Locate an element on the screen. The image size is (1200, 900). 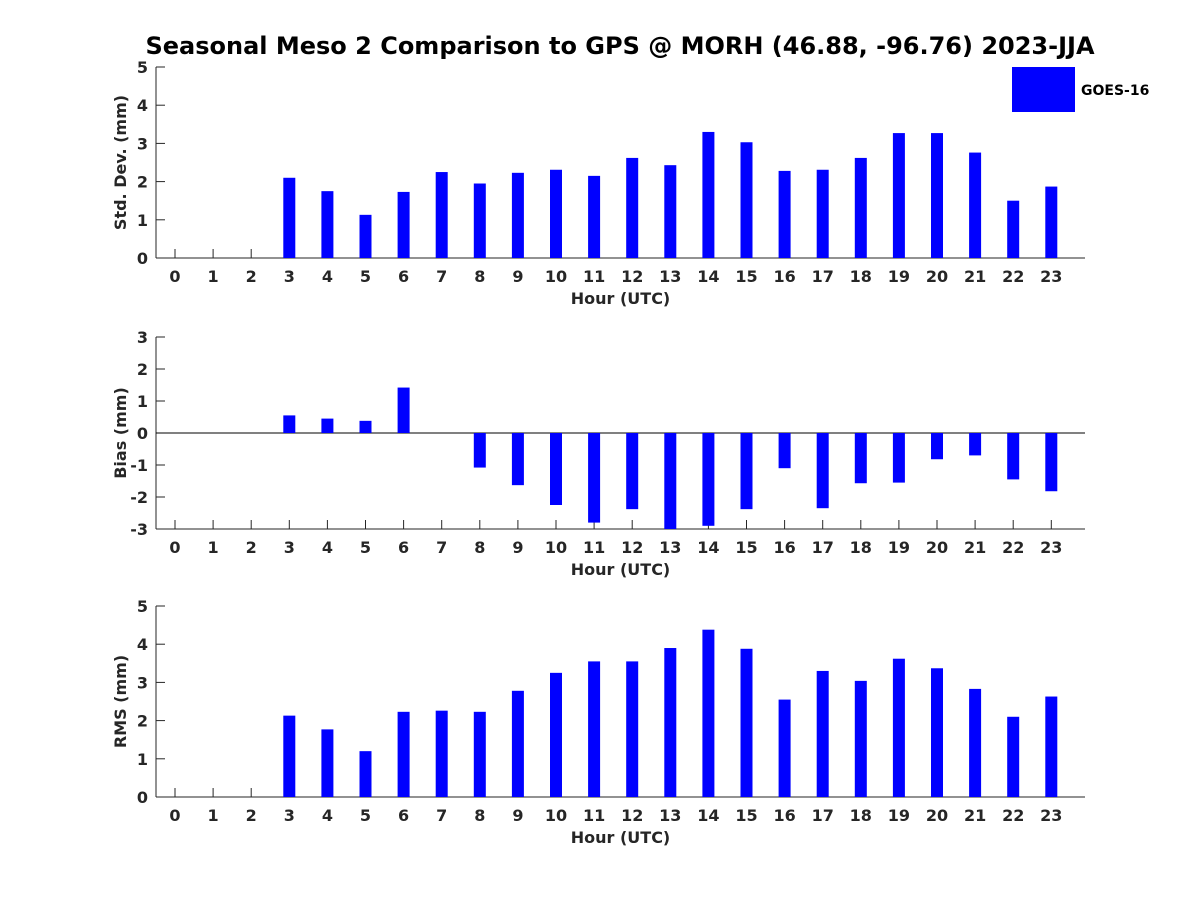
x-tick-label: 23 is located at coordinates (1051, 547).